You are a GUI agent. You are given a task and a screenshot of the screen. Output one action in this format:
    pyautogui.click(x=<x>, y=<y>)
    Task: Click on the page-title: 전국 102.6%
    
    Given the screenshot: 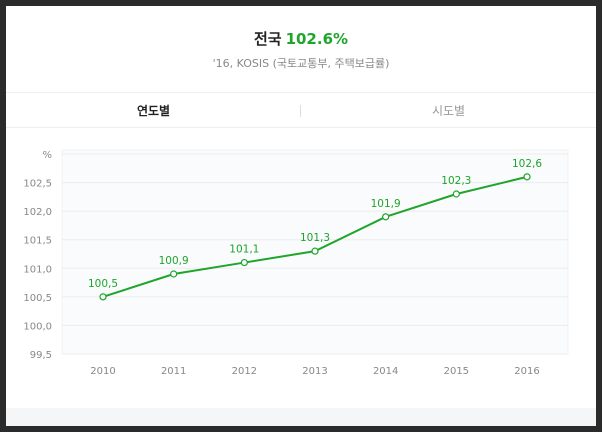 What is the action you would take?
    pyautogui.click(x=301, y=38)
    